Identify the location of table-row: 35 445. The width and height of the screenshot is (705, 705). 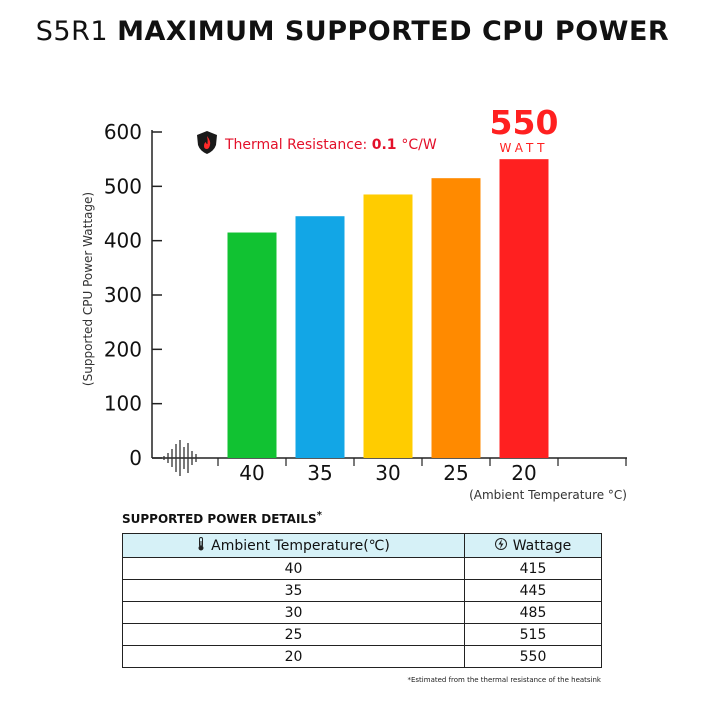
(361, 590).